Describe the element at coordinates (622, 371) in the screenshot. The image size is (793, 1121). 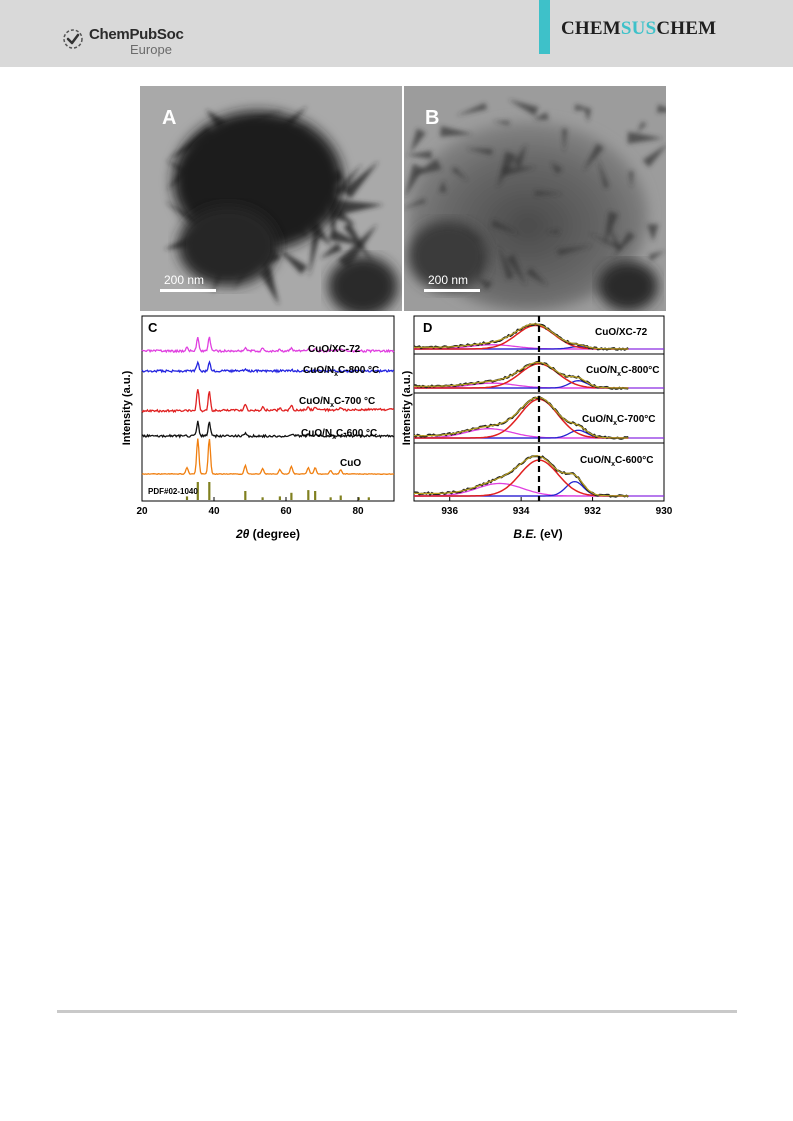
I see `xps-series-label: CuO/NxC-800°C` at that location.